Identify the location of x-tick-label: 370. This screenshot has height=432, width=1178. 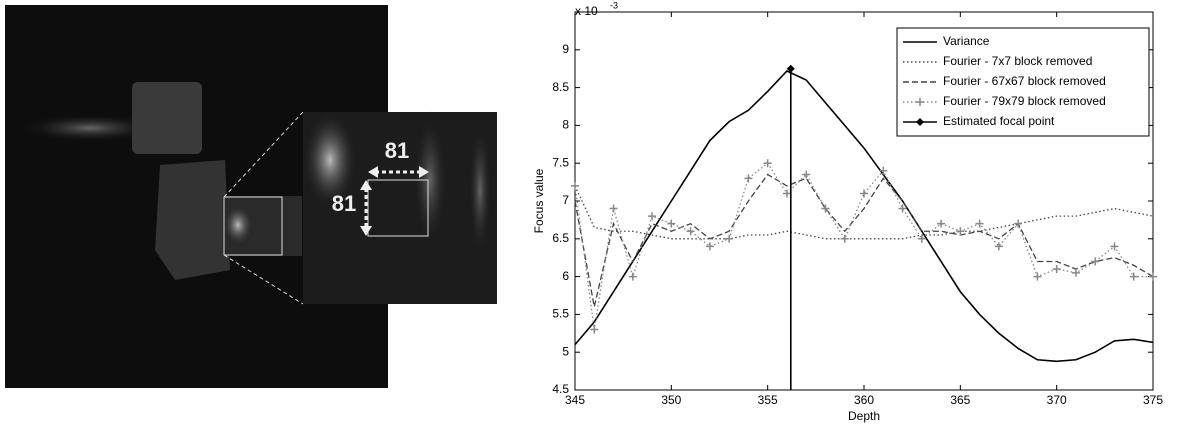
(1057, 400).